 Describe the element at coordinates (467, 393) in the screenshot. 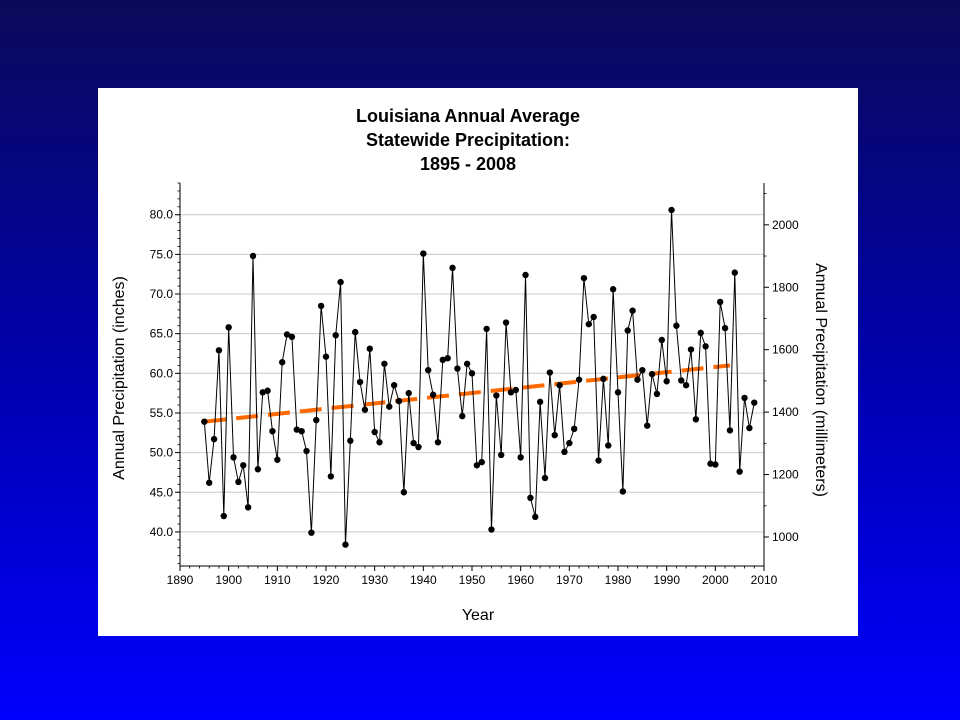

I see `trend-line-segment` at that location.